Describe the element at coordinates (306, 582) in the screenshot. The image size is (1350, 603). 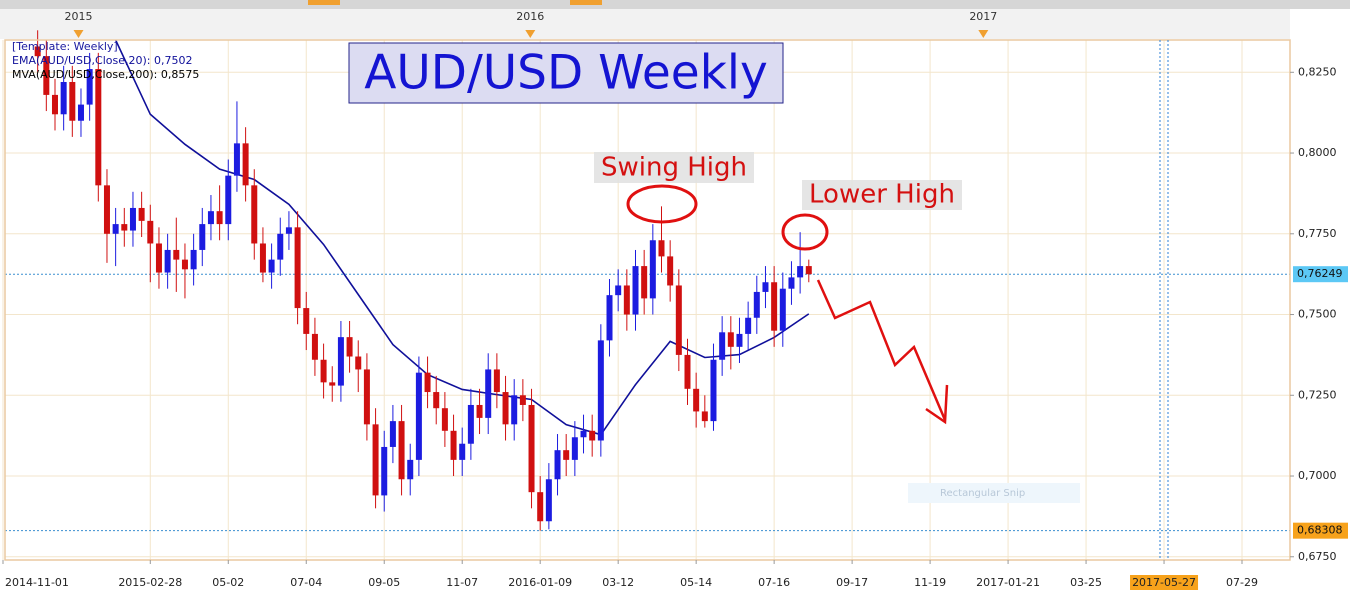
I see `x-tick-label: 07-04` at that location.